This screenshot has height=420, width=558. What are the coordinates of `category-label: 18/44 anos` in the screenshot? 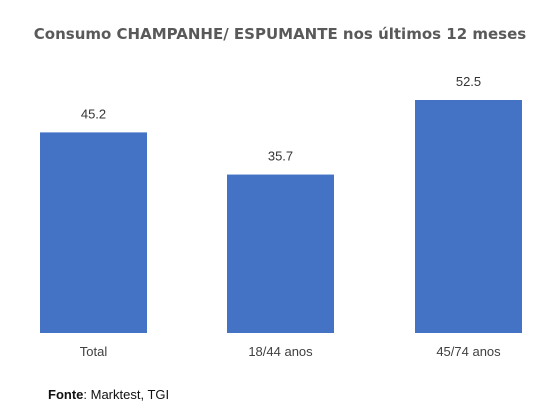 It's located at (280, 351).